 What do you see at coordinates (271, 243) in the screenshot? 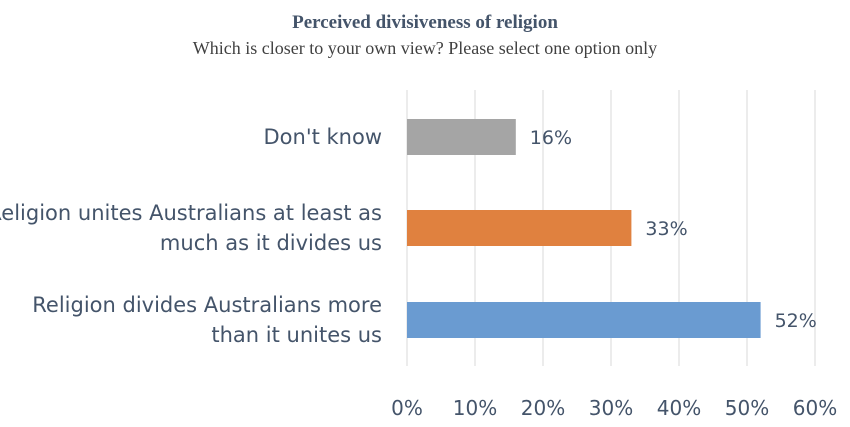
I see `category-label: much as it divides us` at bounding box center [271, 243].